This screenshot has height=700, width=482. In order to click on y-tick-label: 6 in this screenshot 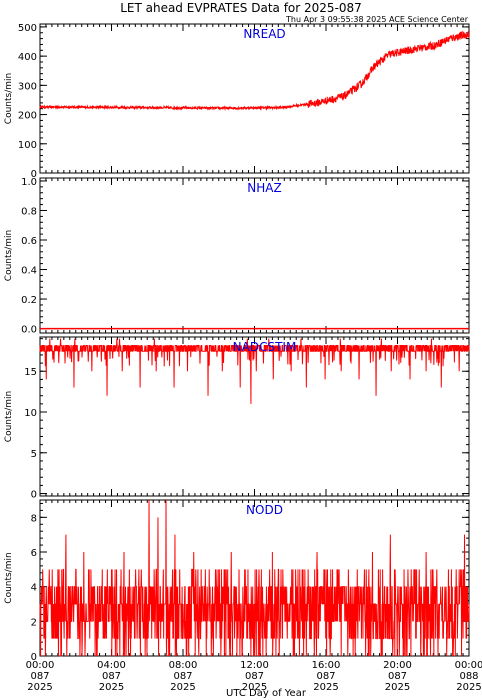, I will do `click(34, 553)`.